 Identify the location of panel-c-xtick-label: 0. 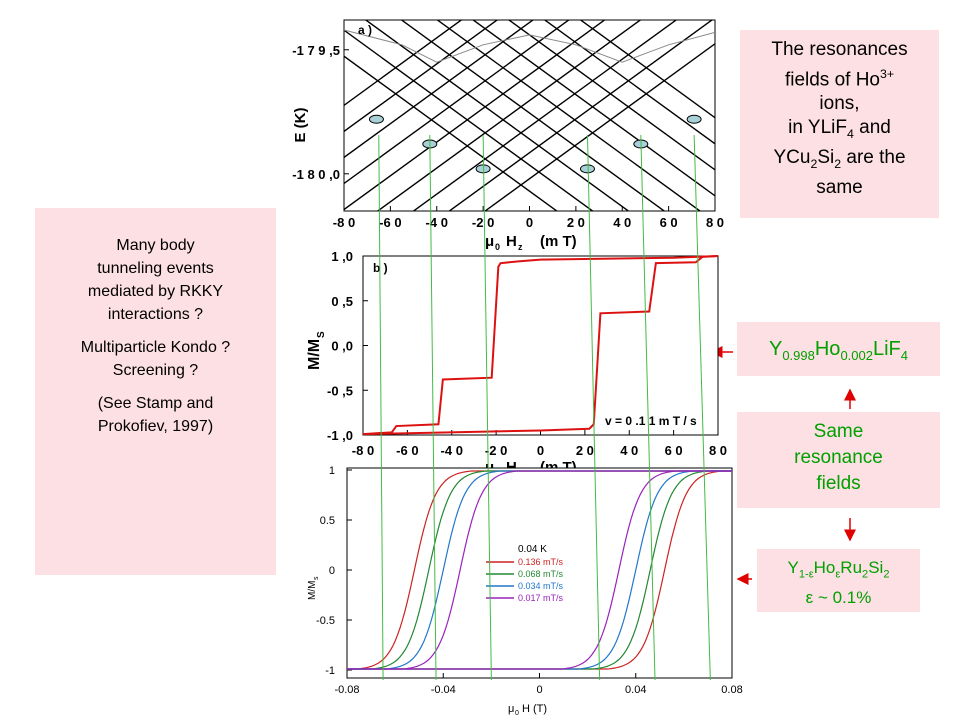
(539, 690).